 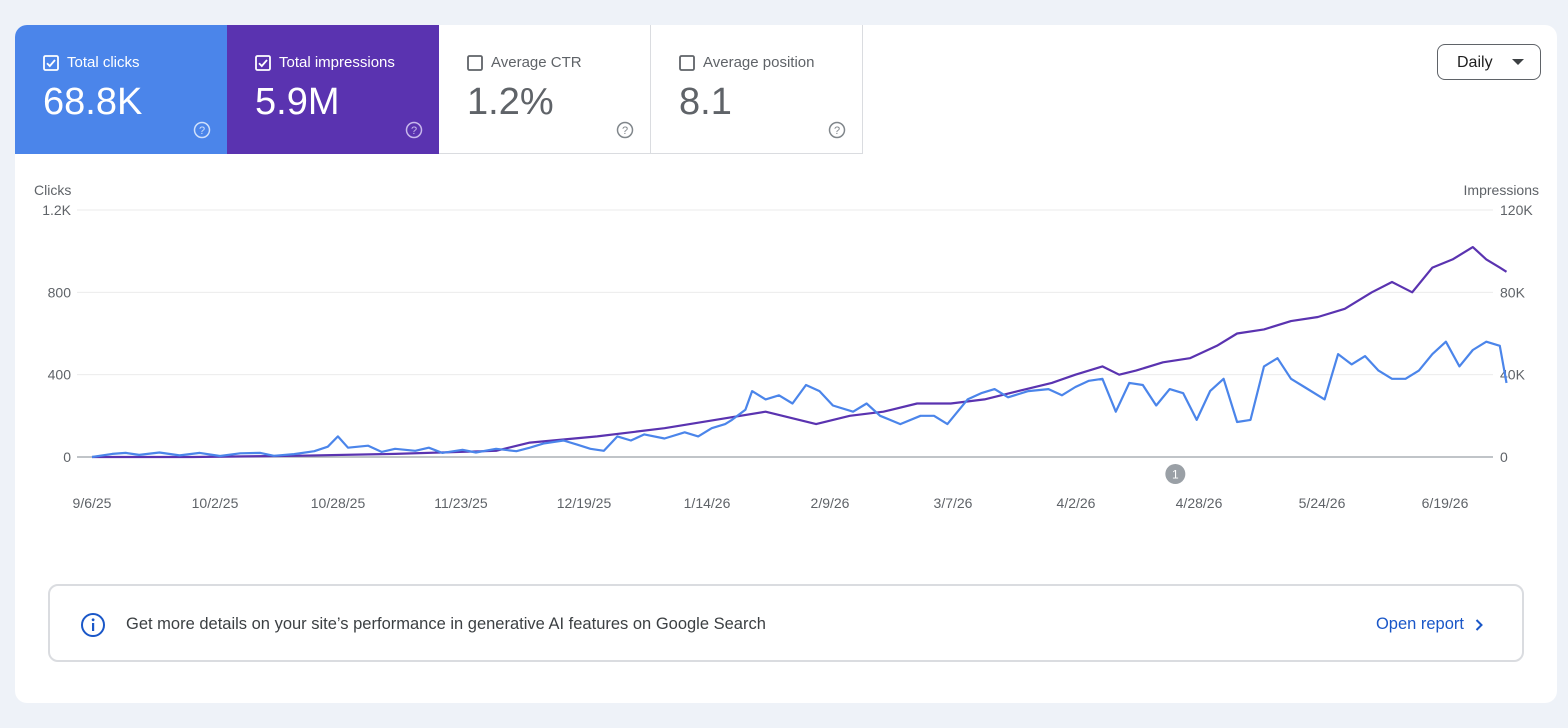 I want to click on metric-label: Average position, so click(x=759, y=62).